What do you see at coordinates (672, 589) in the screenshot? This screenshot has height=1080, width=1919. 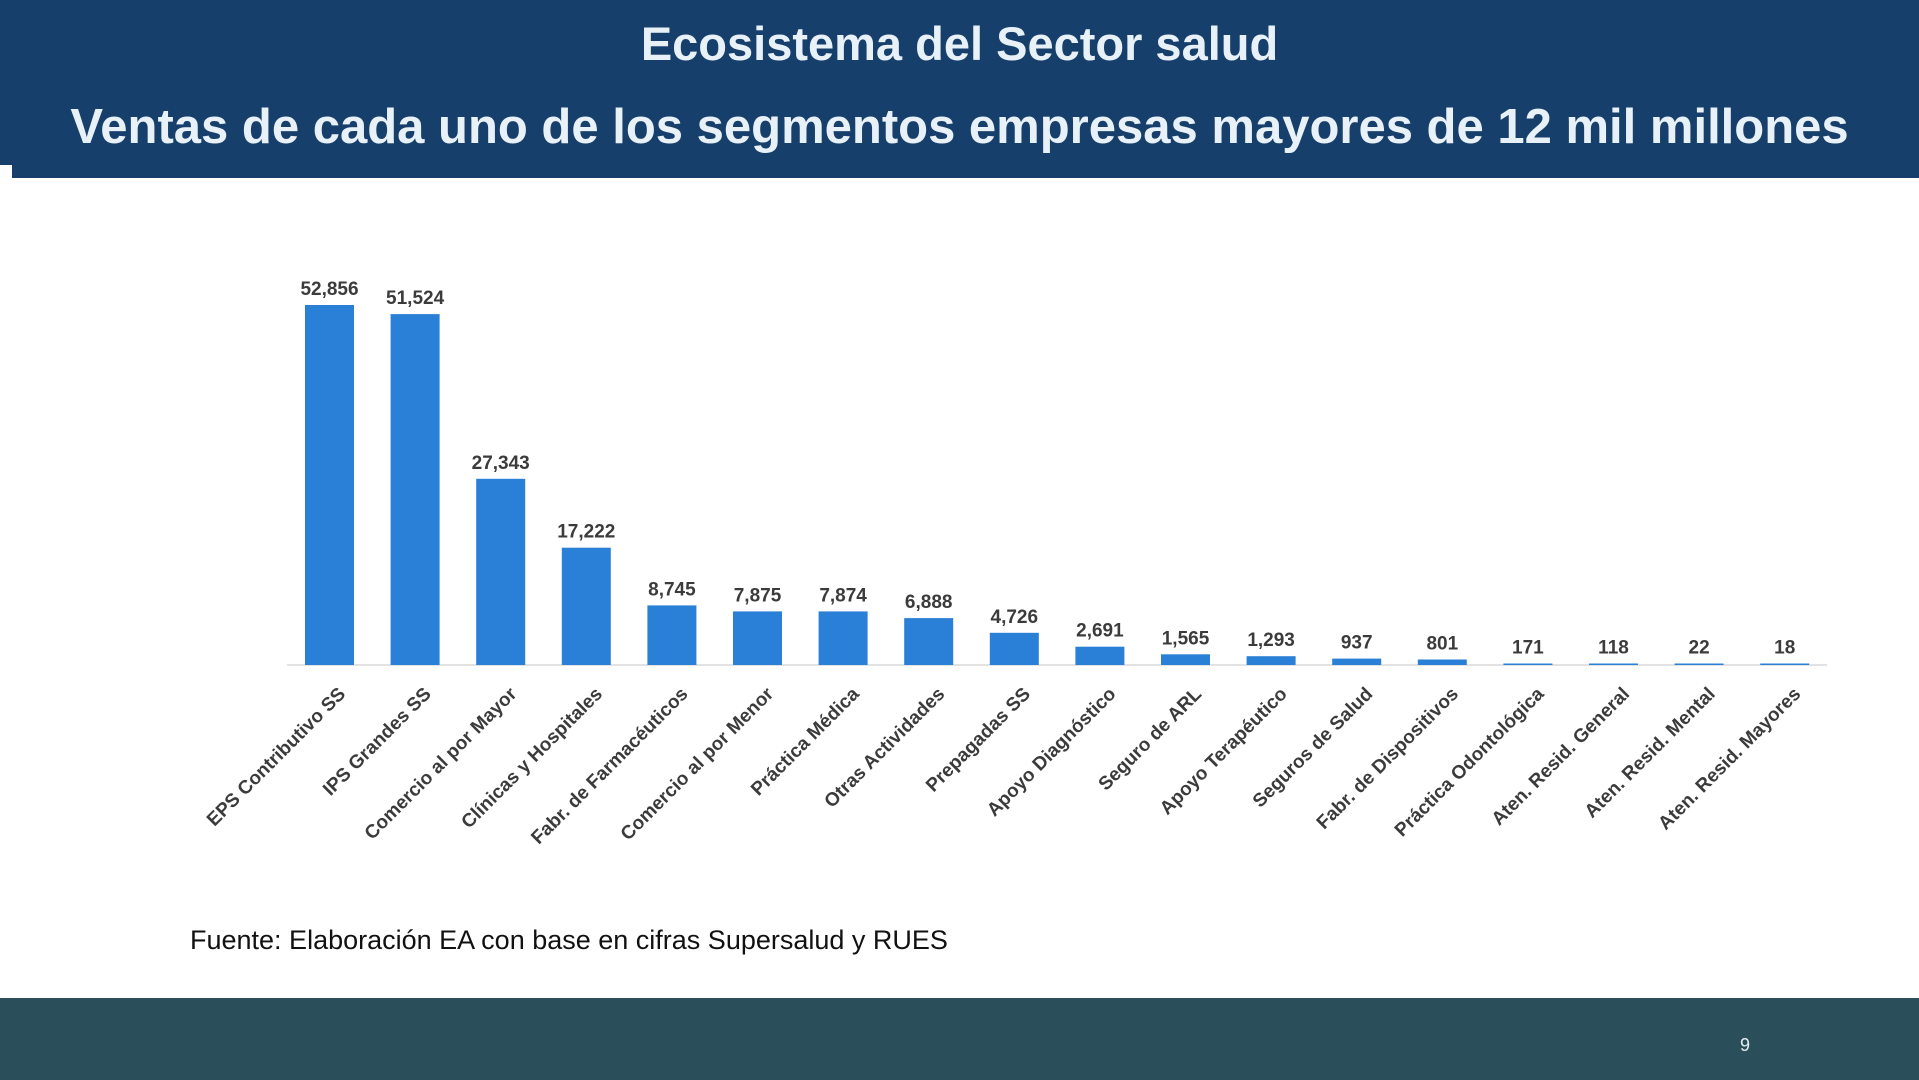 I see `data-label-5: 8,745` at bounding box center [672, 589].